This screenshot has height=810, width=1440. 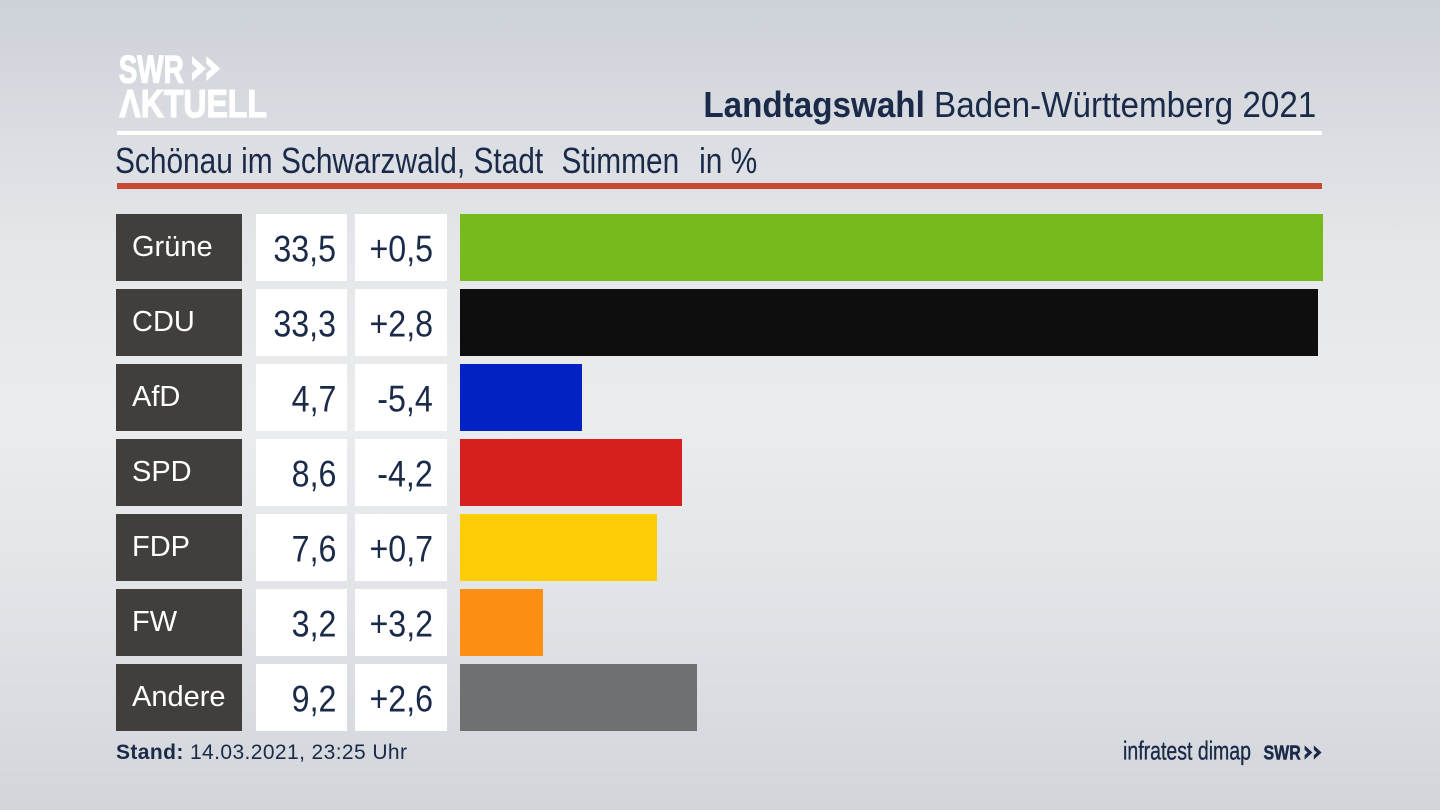 What do you see at coordinates (193, 103) in the screenshot?
I see `svg-text: ΛKTUELL` at bounding box center [193, 103].